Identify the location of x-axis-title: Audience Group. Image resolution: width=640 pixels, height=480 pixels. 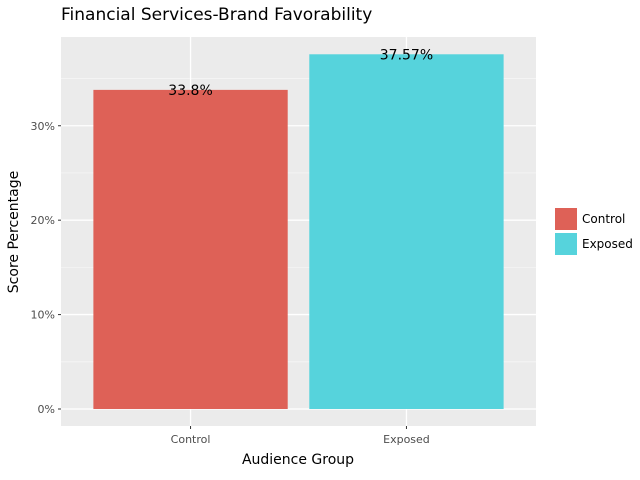
(298, 460).